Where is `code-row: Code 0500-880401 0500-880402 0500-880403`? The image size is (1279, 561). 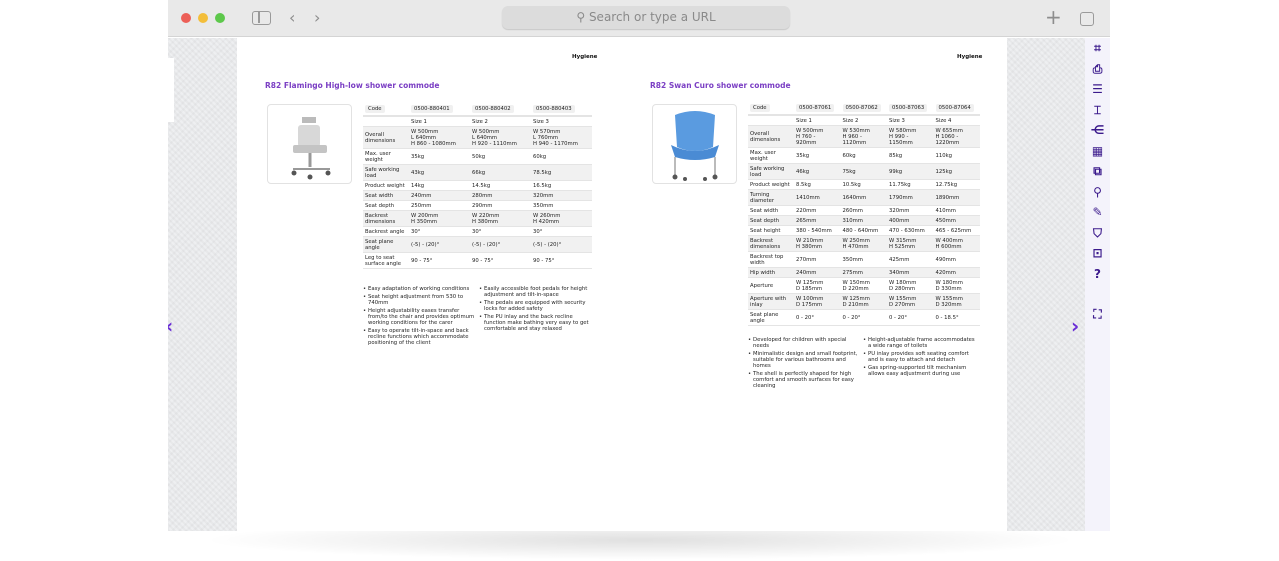
code-row: Code 0500-880401 0500-880402 0500-880403 is located at coordinates (477, 110).